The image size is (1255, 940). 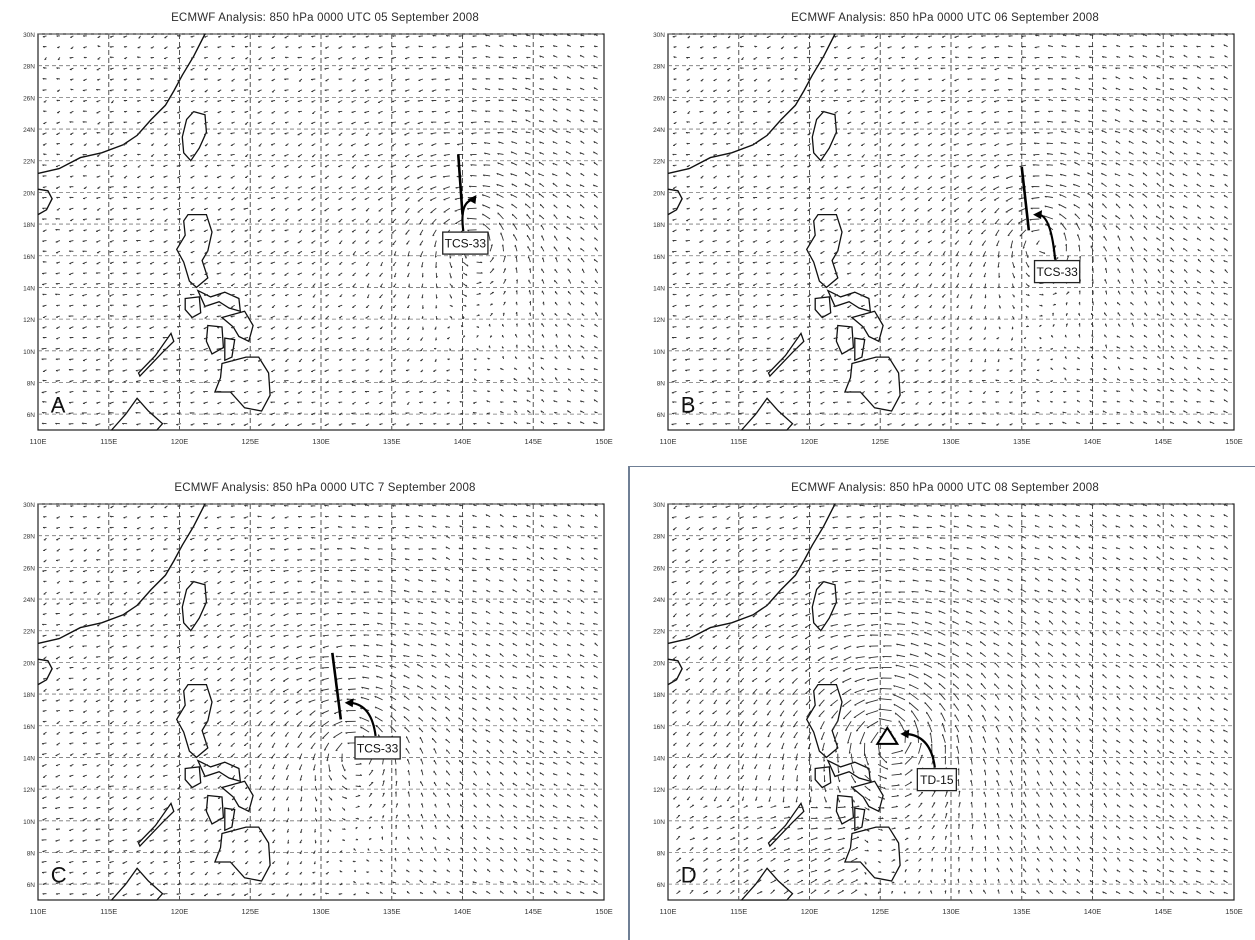 What do you see at coordinates (668, 441) in the screenshot?
I see `longitude-tick-label: 110E` at bounding box center [668, 441].